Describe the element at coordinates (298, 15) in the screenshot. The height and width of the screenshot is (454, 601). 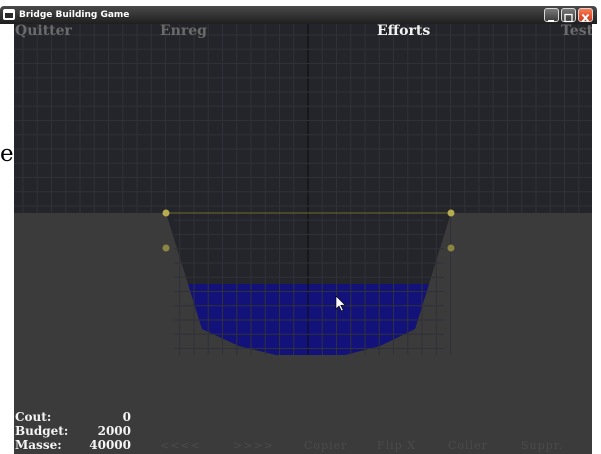
I see `title-bar: Bridge Building Game` at that location.